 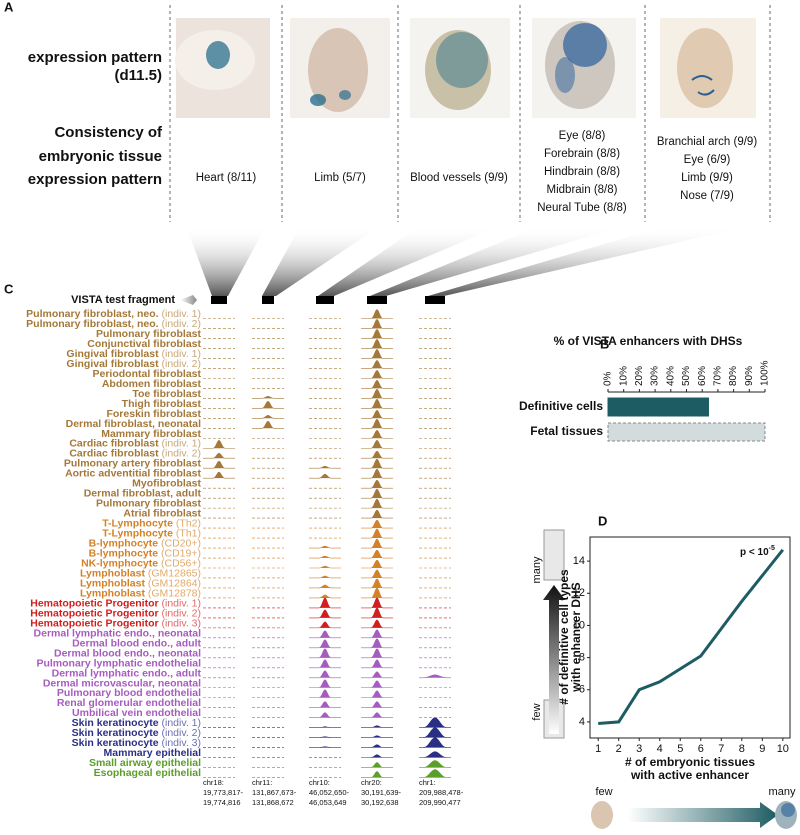 What do you see at coordinates (174, 593) in the screenshot?
I see `cell-type-note: (GM12878)` at bounding box center [174, 593].